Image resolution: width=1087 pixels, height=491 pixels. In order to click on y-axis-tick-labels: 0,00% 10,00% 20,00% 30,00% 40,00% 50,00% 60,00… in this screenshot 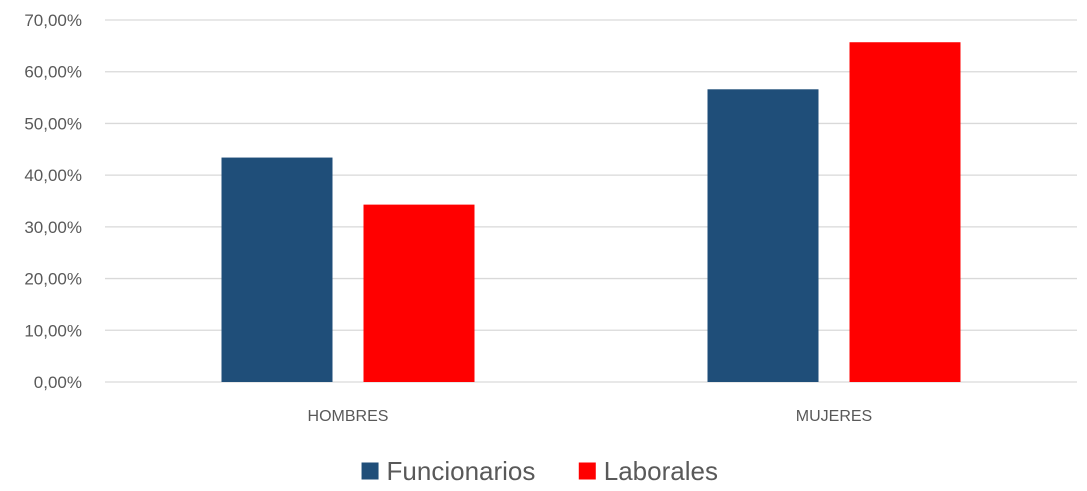, I will do `click(53, 201)`.